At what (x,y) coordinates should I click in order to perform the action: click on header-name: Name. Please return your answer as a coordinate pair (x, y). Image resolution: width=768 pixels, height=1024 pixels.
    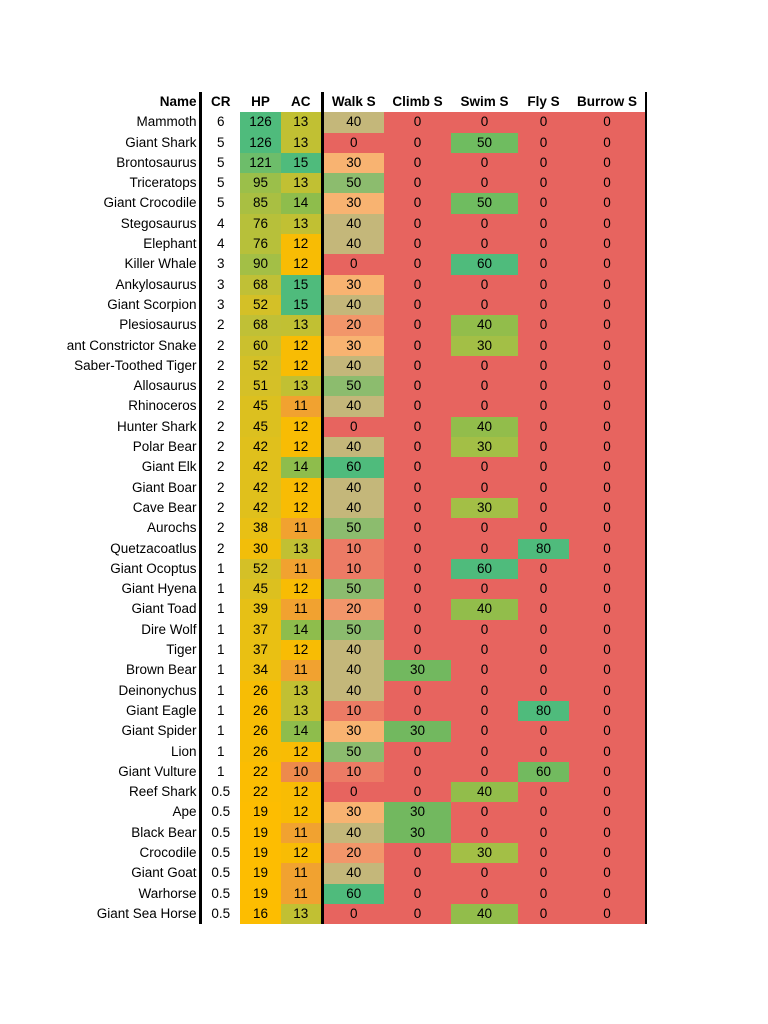
    Looking at the image, I should click on (178, 101).